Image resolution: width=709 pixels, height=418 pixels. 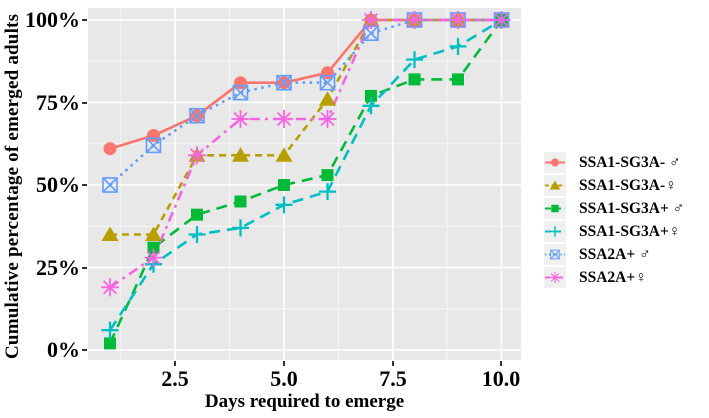 I want to click on y-tick-label-0: 0%, so click(x=63, y=349).